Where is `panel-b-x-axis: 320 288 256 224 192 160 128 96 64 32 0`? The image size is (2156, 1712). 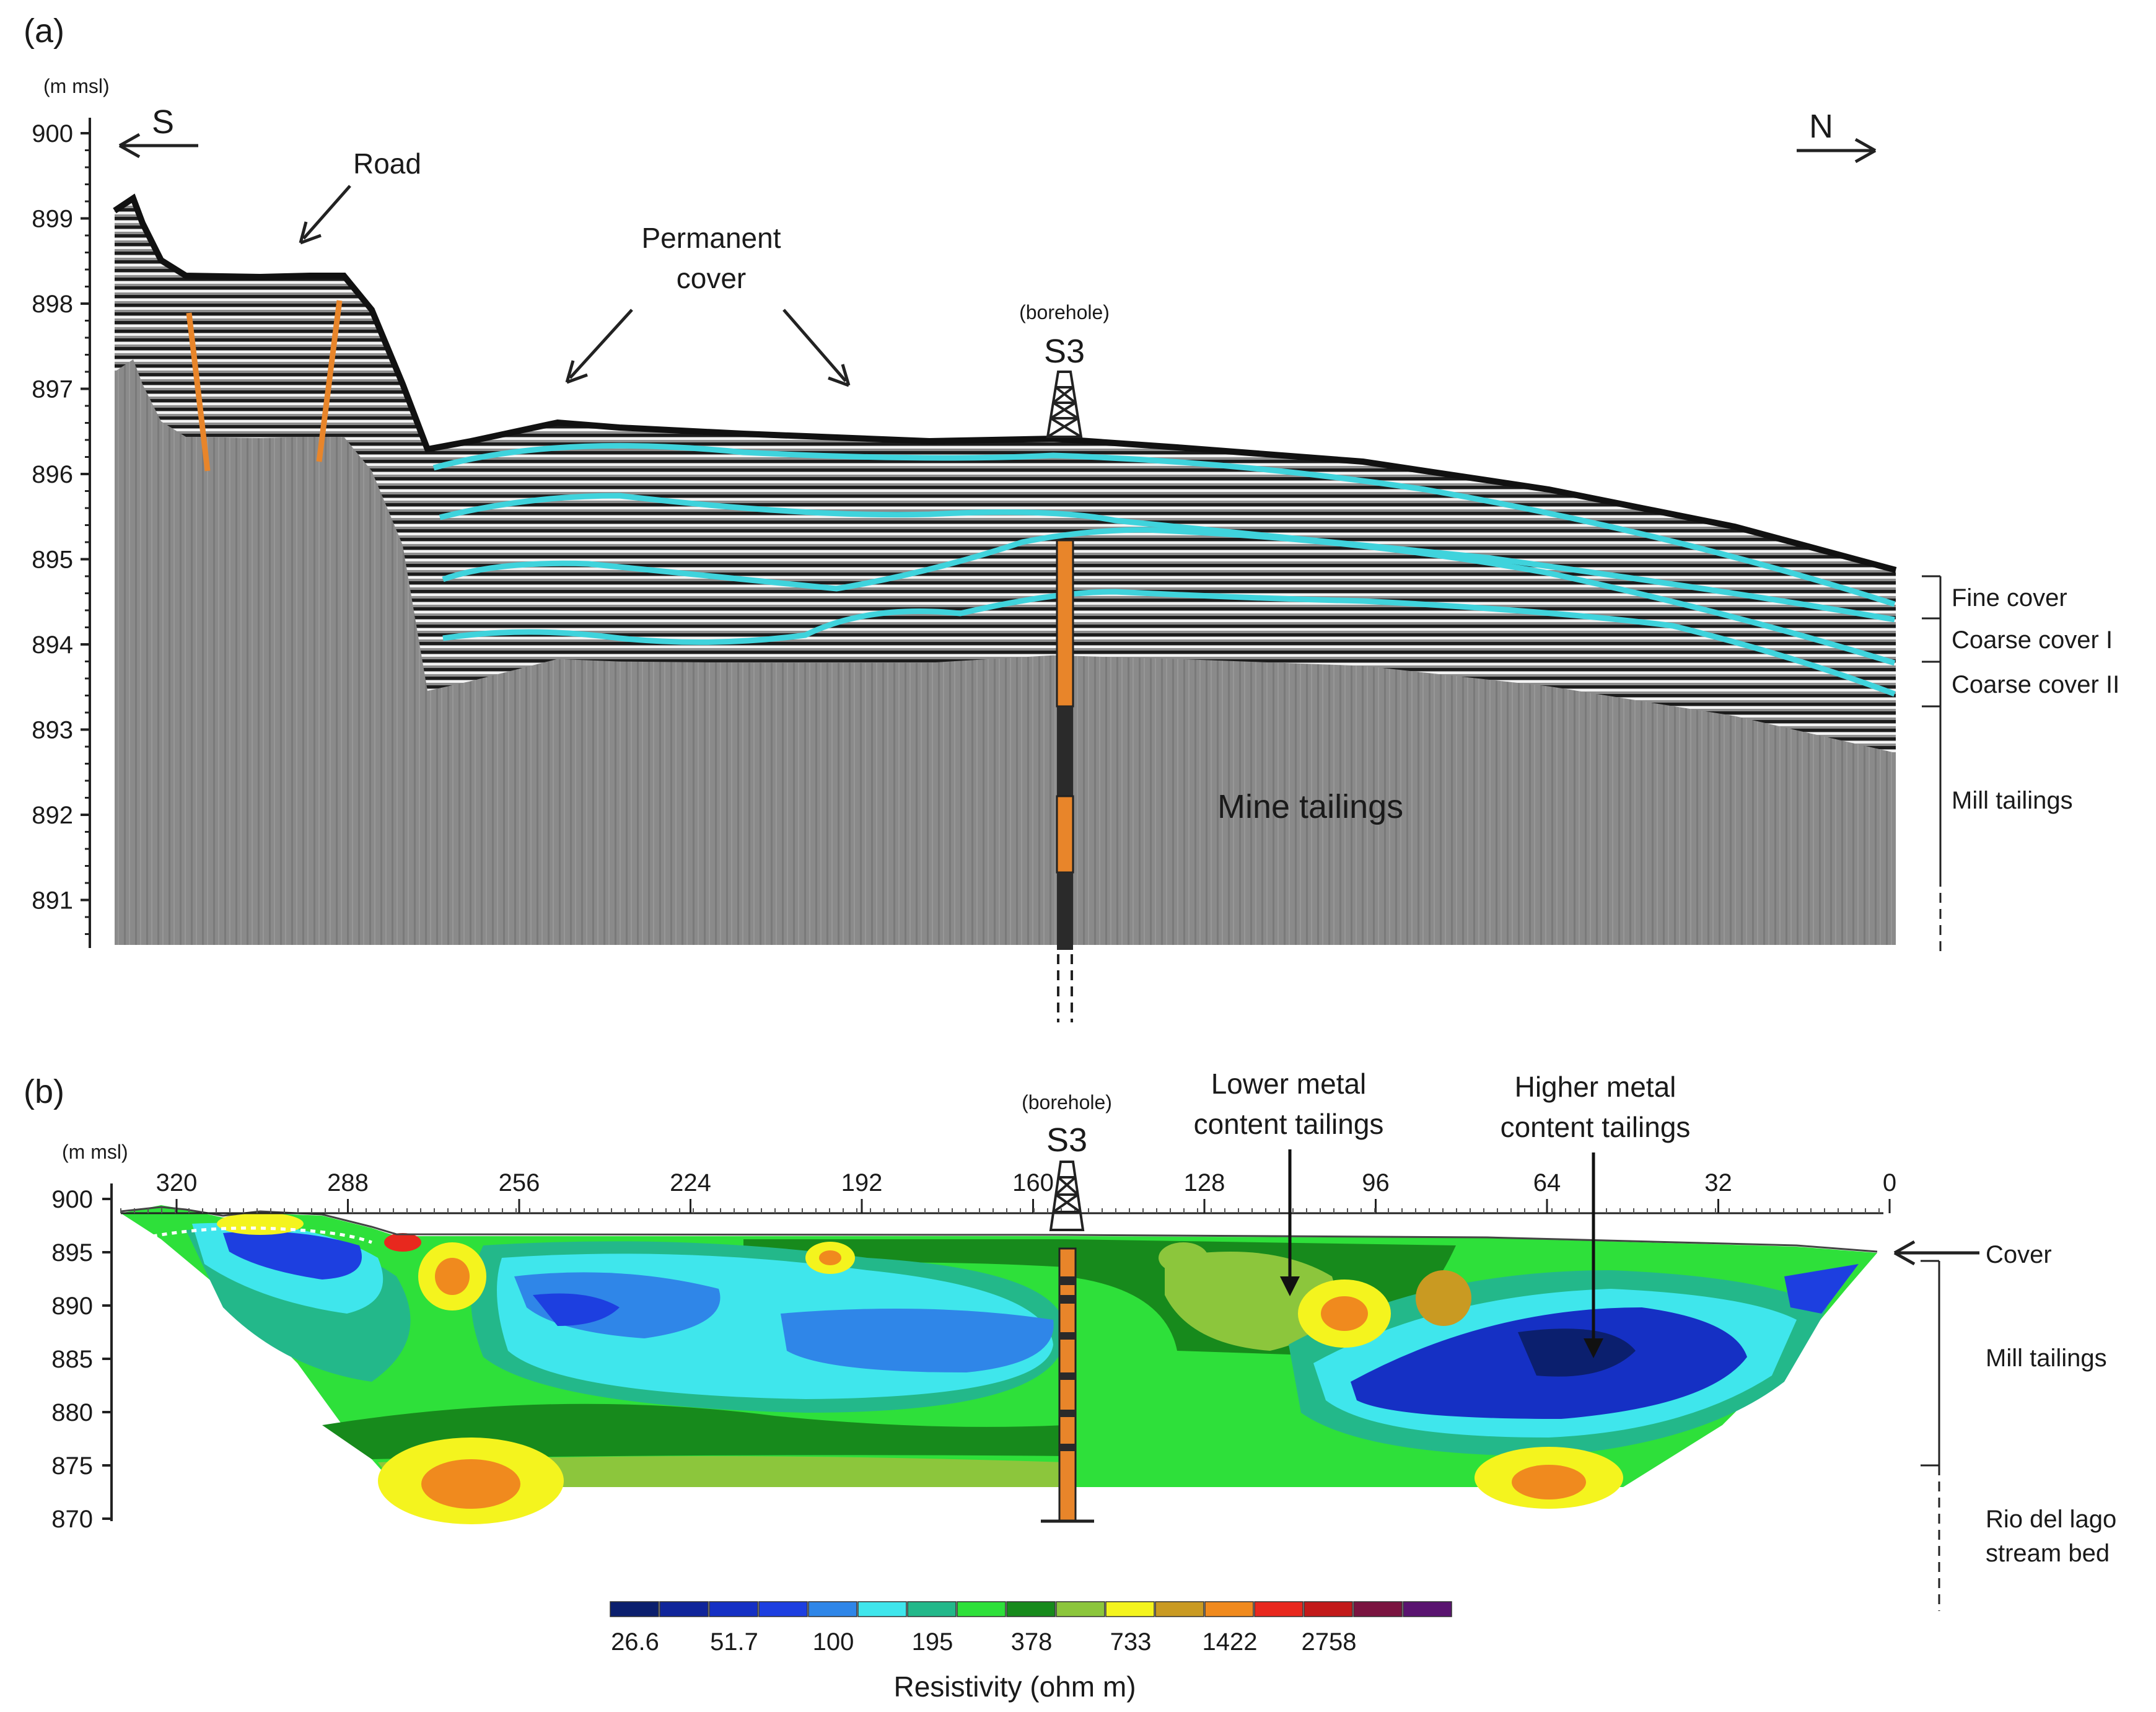
panel-b-x-axis: 320 288 256 224 192 160 128 96 64 32 0 is located at coordinates (1008, 1191).